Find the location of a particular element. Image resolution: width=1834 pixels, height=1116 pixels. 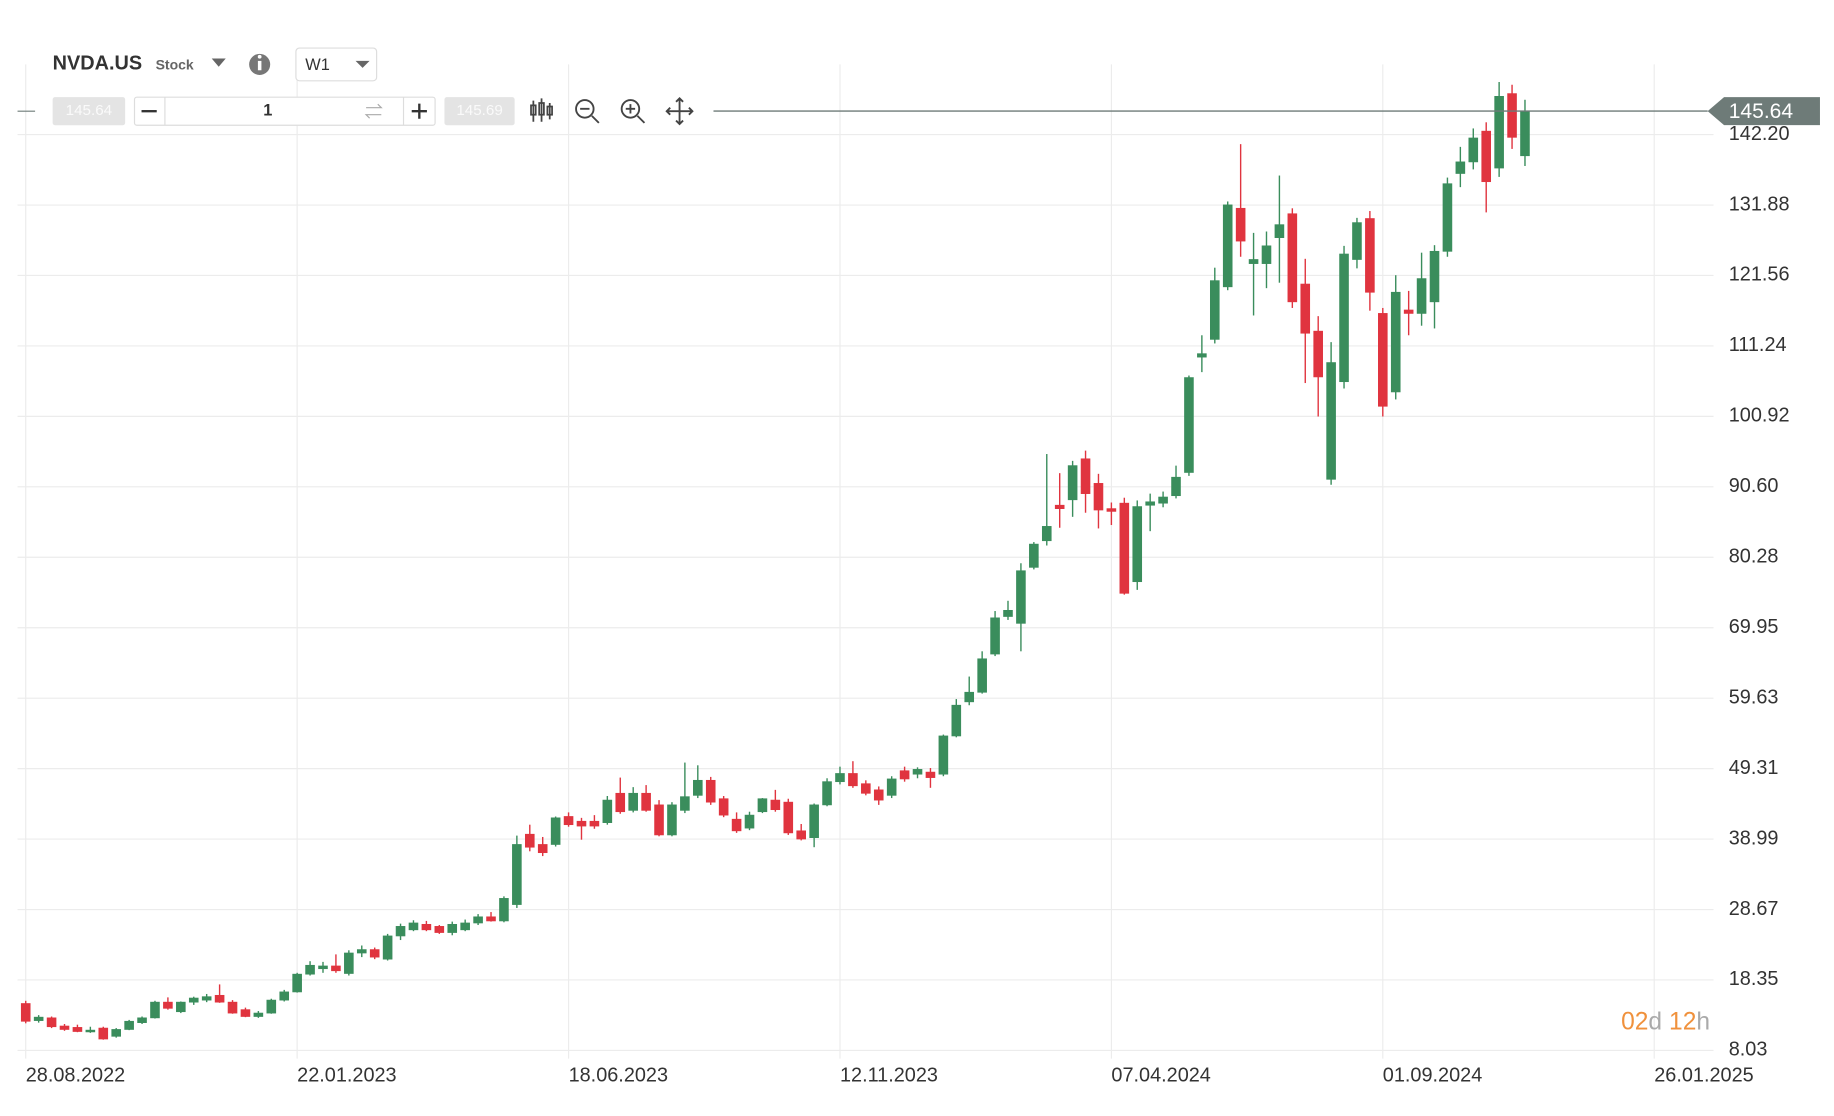

interval-dropdown is located at coordinates (362, 64).